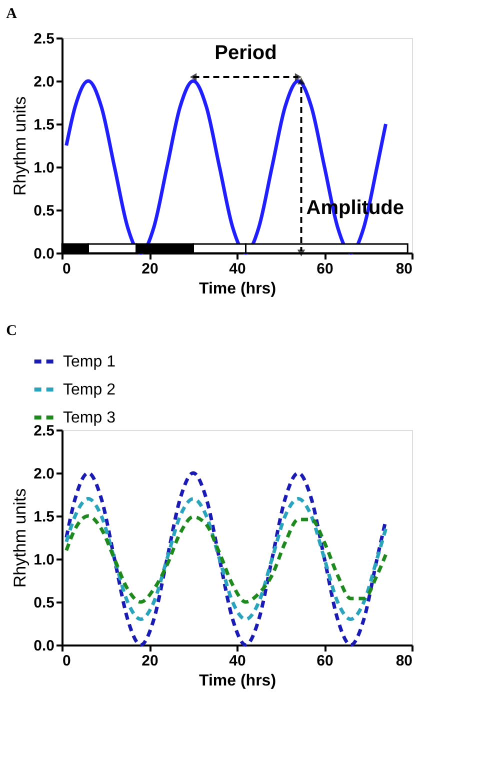 The width and height of the screenshot is (493, 767). Describe the element at coordinates (89, 362) in the screenshot. I see `legend-label: Temp 1` at that location.